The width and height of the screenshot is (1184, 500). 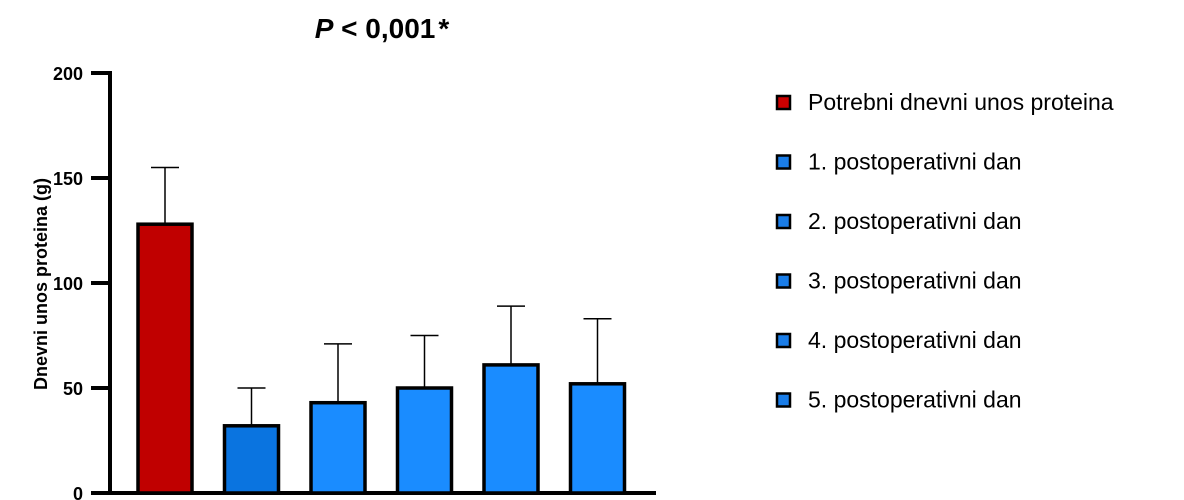 I want to click on legend-label: 3. postoperativni dan, so click(x=915, y=281).